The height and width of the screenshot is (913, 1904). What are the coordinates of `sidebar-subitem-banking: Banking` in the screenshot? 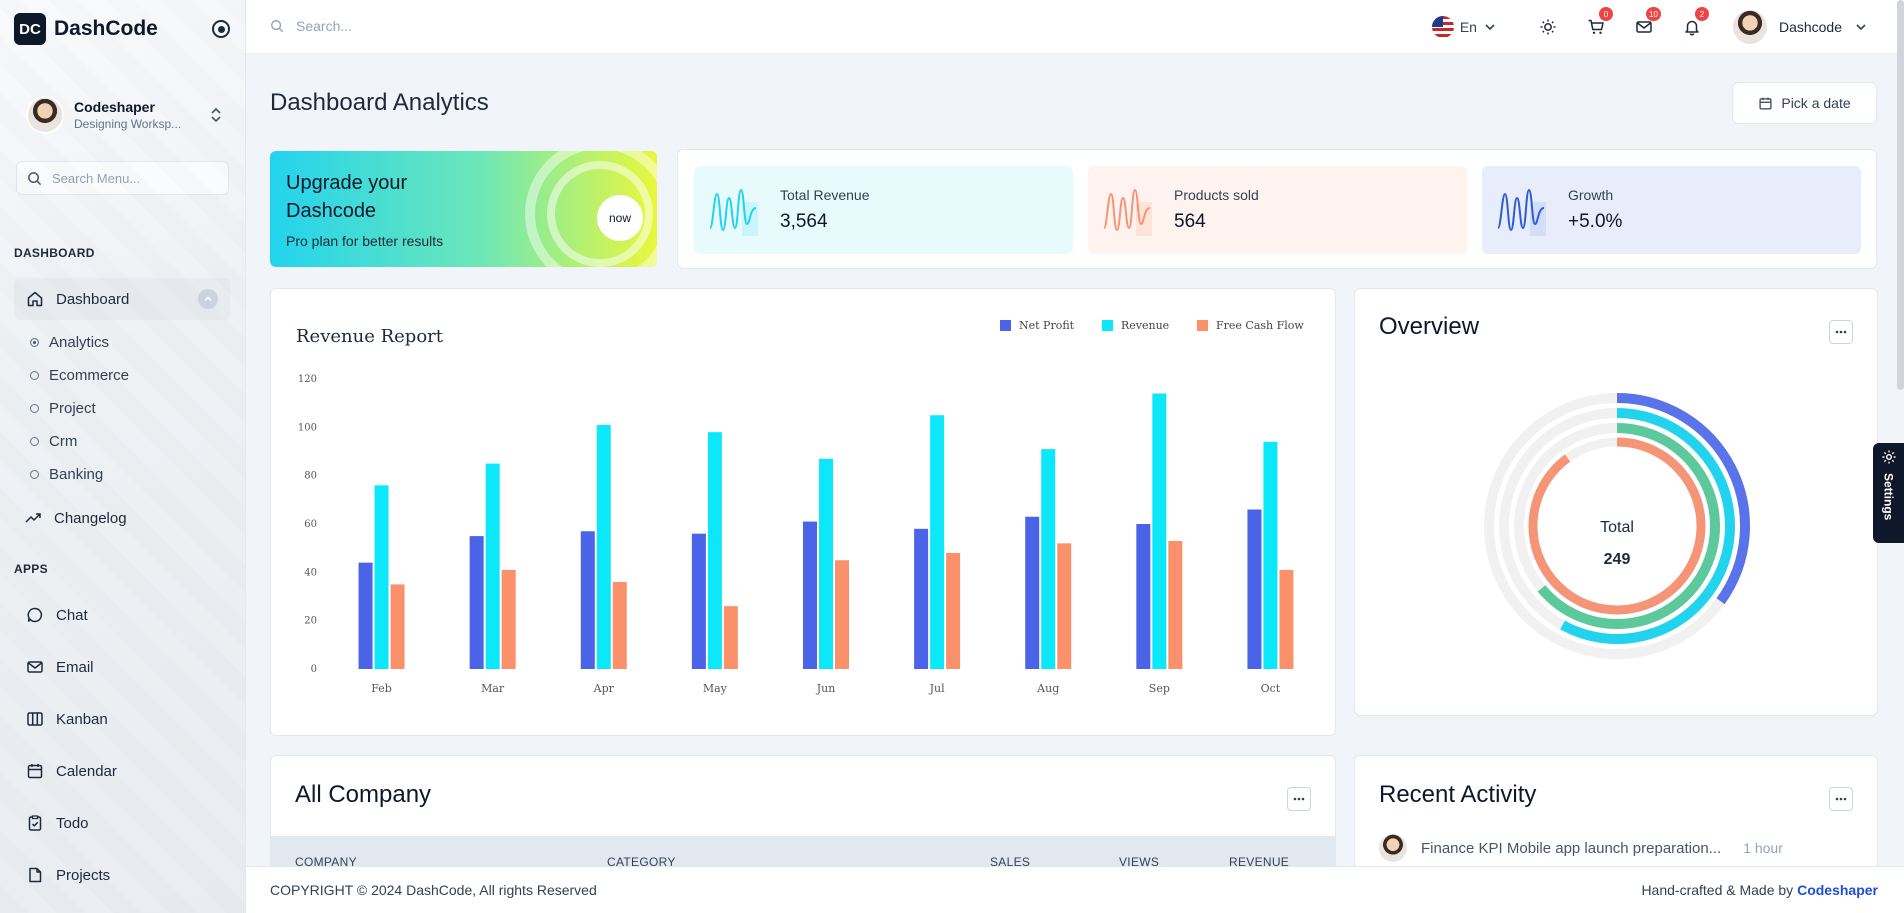 It's located at (66, 474).